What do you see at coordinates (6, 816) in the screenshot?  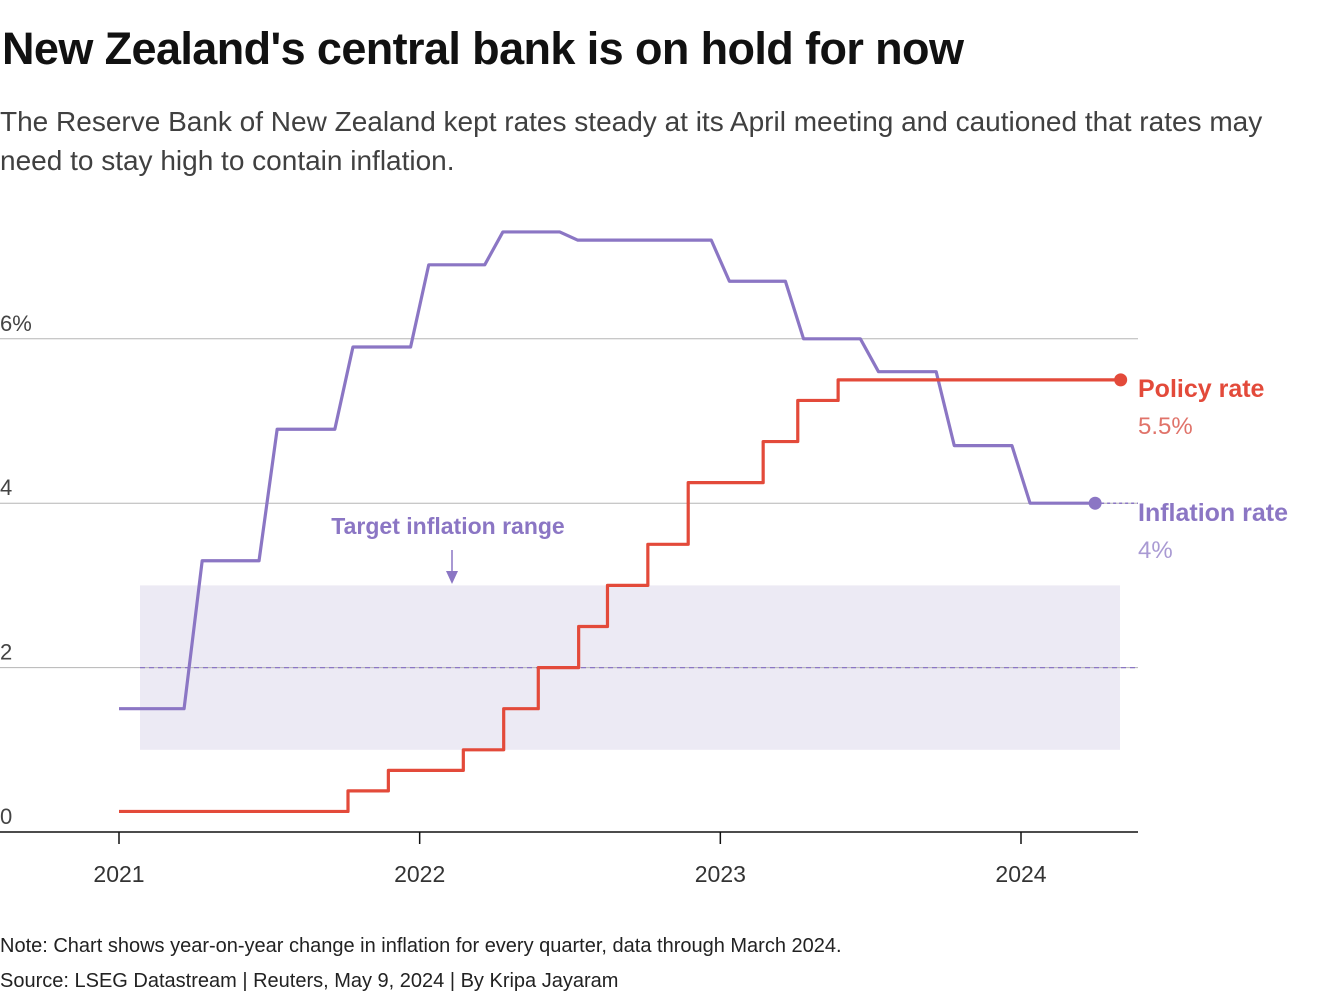 I see `y-tick-label: 0` at bounding box center [6, 816].